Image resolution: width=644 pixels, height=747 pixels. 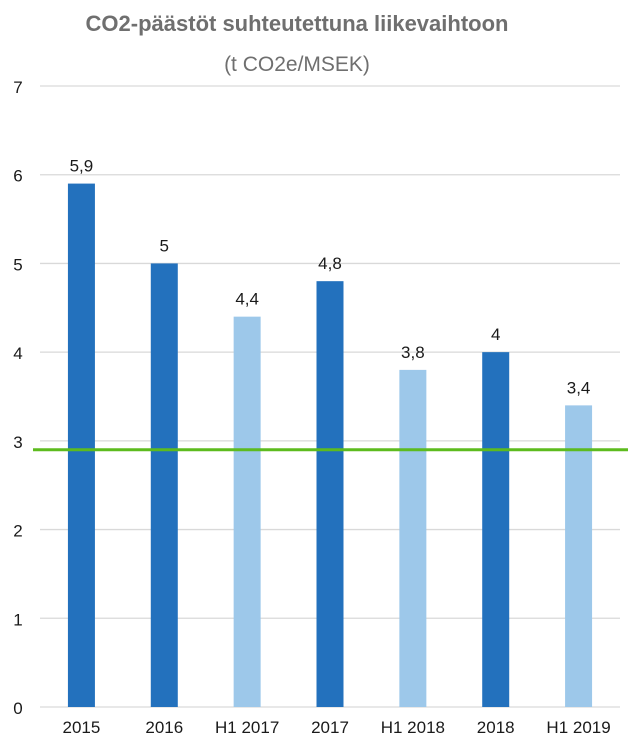 What do you see at coordinates (579, 387) in the screenshot?
I see `data-label: 3,4` at bounding box center [579, 387].